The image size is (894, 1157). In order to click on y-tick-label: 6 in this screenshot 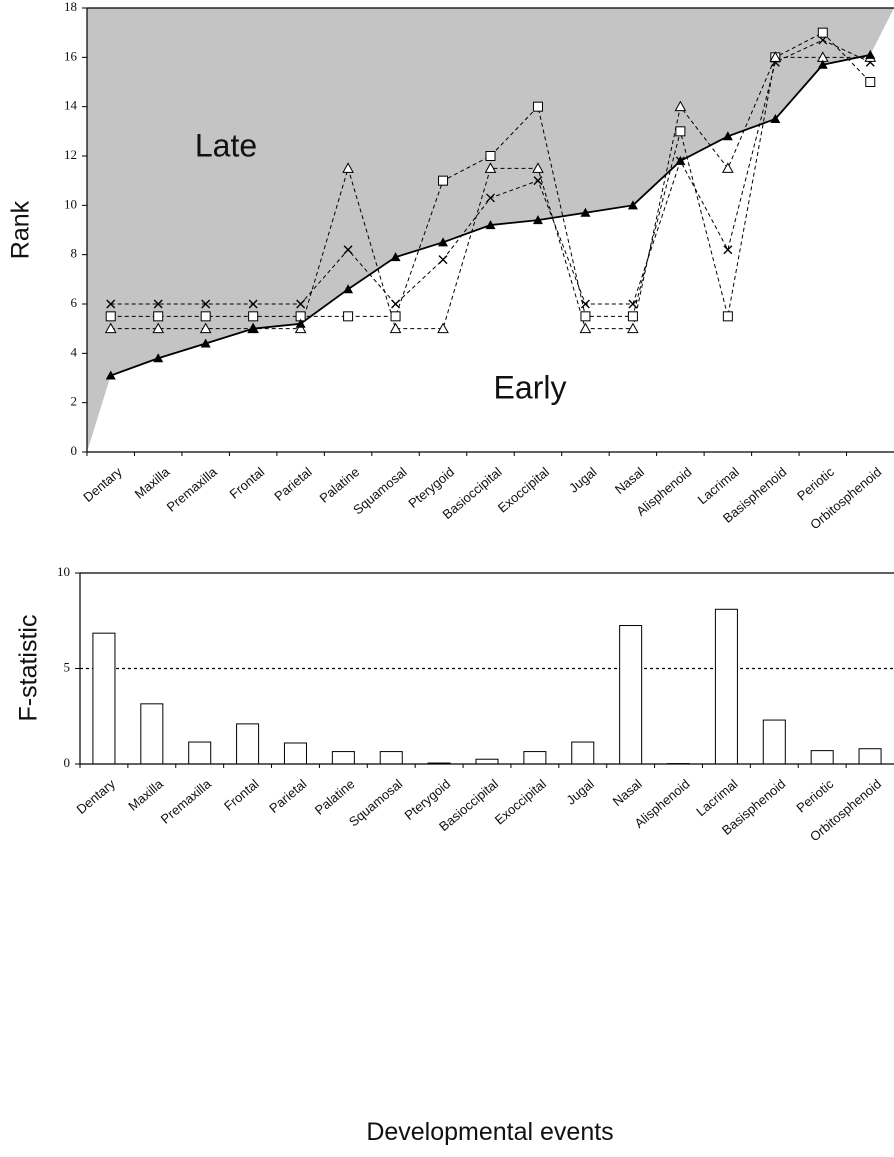, I will do `click(74, 302)`.